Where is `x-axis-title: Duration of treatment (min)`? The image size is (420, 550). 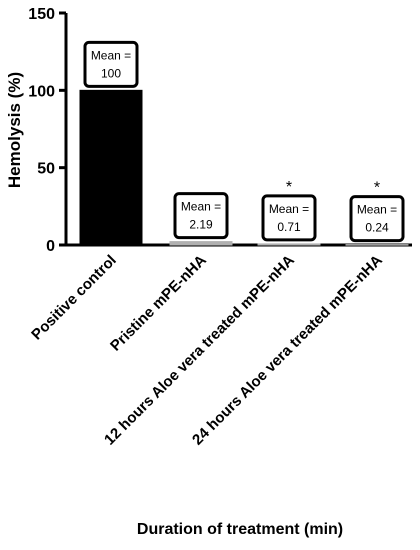 x-axis-title: Duration of treatment (min) is located at coordinates (240, 529).